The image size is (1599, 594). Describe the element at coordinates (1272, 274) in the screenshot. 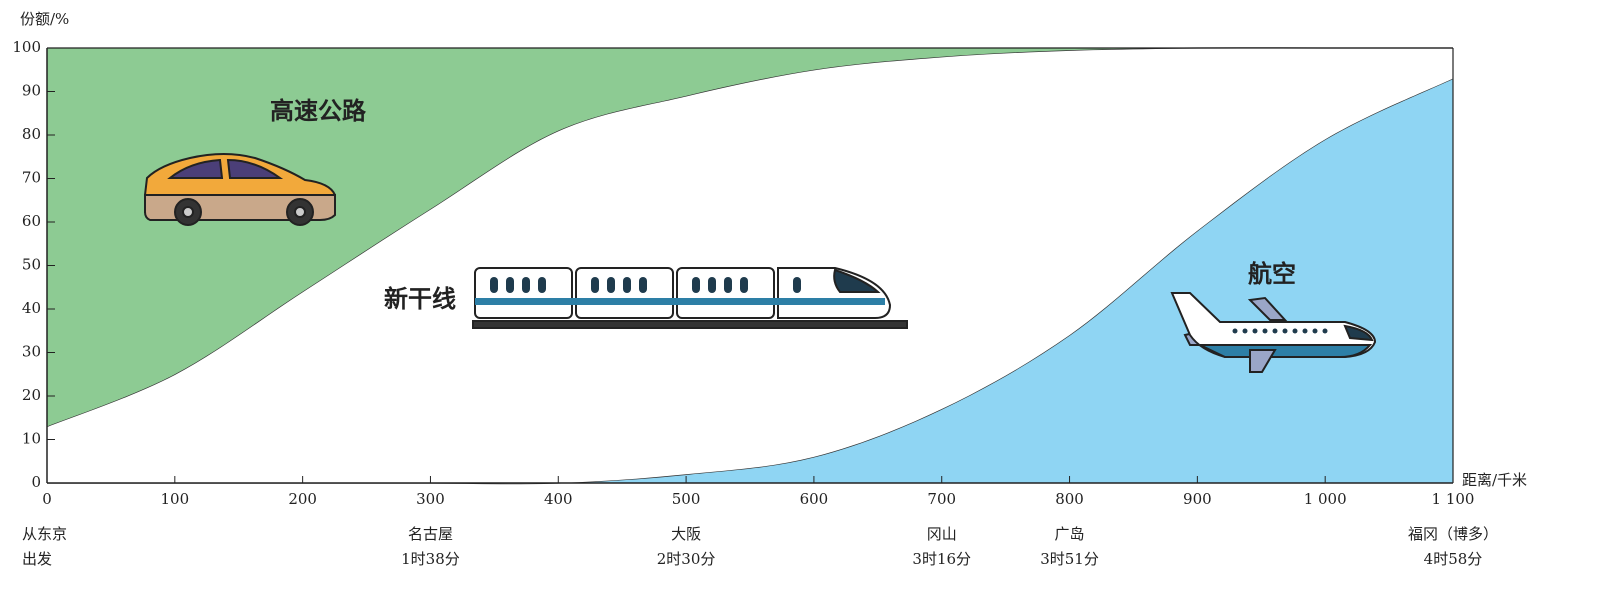

I see `series-label: 航空` at that location.